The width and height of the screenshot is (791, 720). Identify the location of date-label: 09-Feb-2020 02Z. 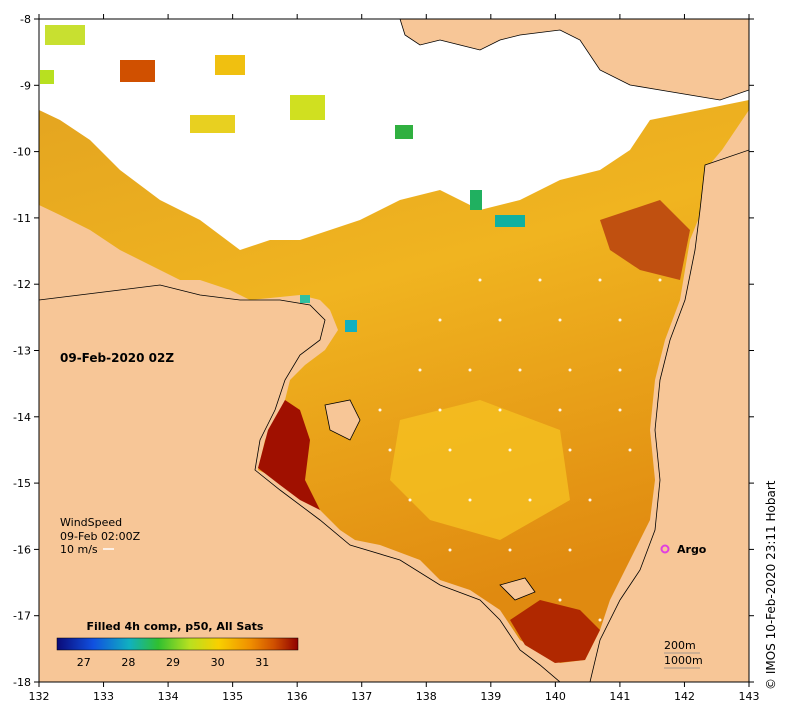
(117, 358).